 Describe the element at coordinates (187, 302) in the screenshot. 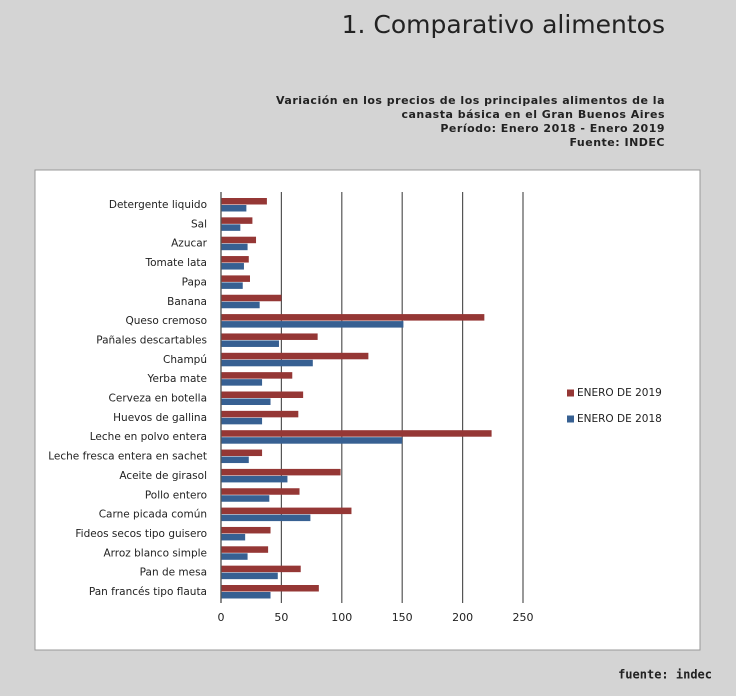

I see `y-tick-label: Banana` at that location.